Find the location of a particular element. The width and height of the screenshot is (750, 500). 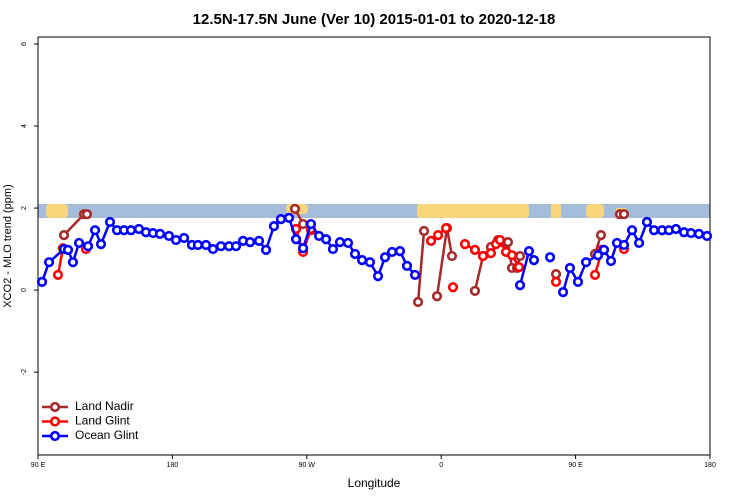

y-tick-label: -2 is located at coordinates (24, 372).